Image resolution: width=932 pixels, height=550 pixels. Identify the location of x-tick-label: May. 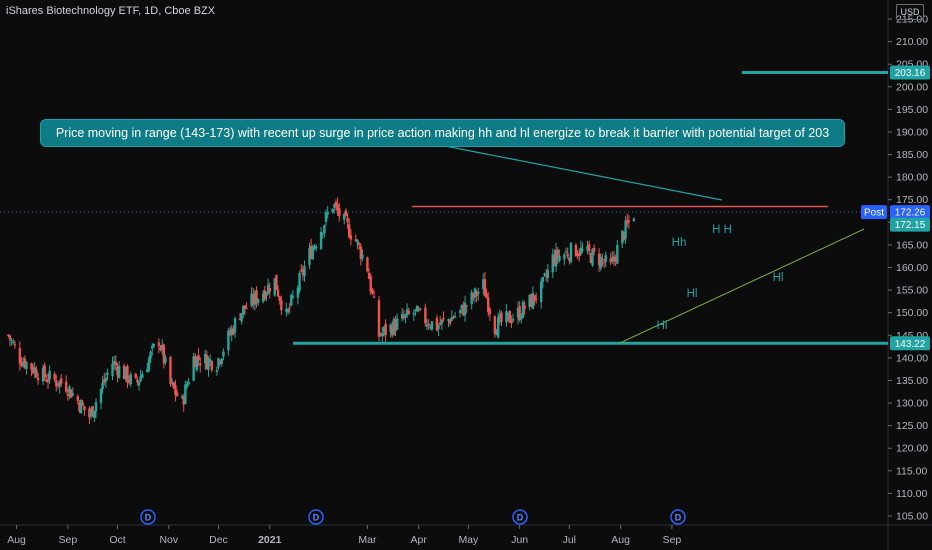
(468, 540).